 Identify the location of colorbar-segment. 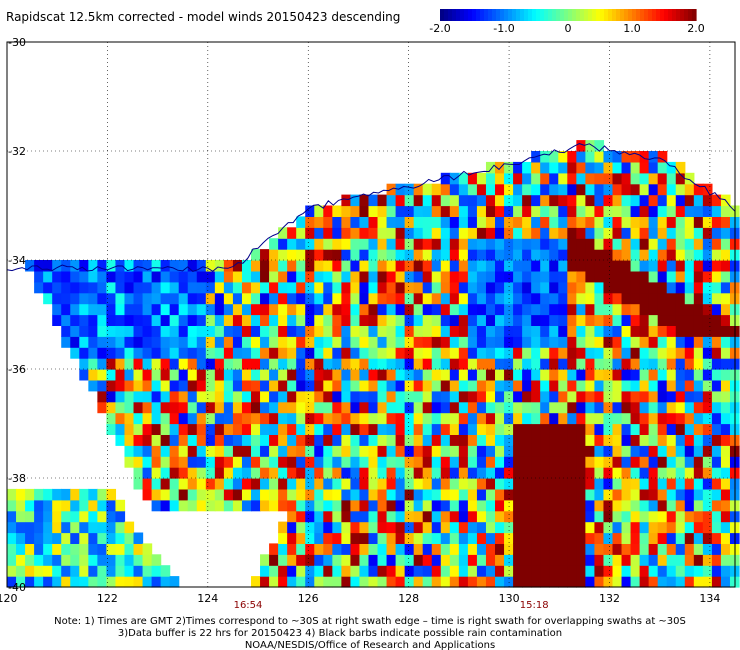
(510, 15).